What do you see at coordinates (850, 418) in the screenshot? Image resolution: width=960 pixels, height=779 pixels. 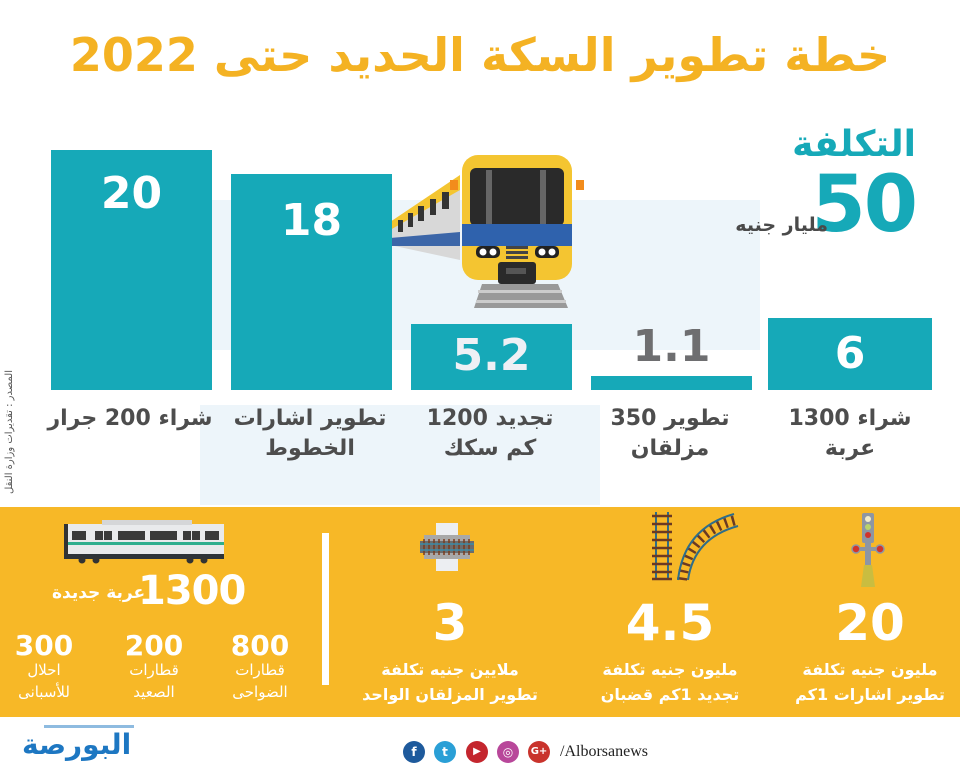 I see `bar-label-line: شراء 1300` at bounding box center [850, 418].